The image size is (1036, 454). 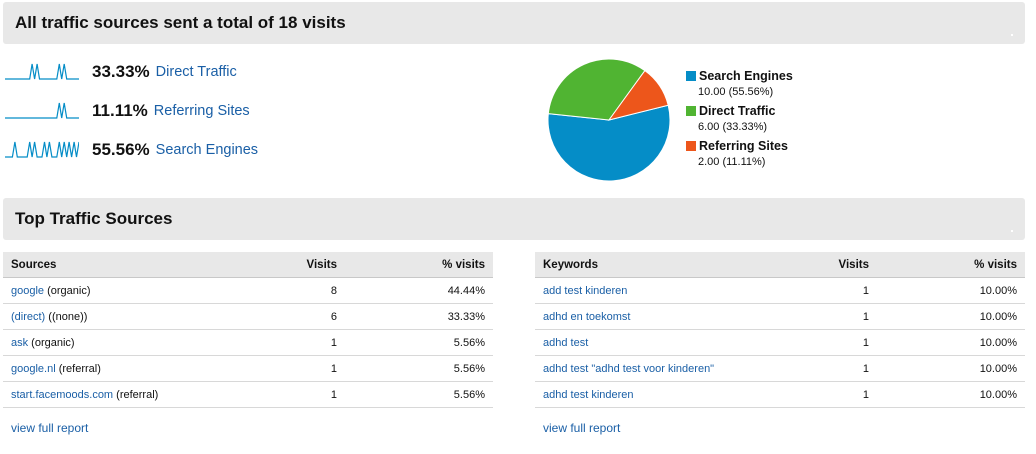 I want to click on table-row: adhd test 1 10.00%, so click(x=780, y=342).